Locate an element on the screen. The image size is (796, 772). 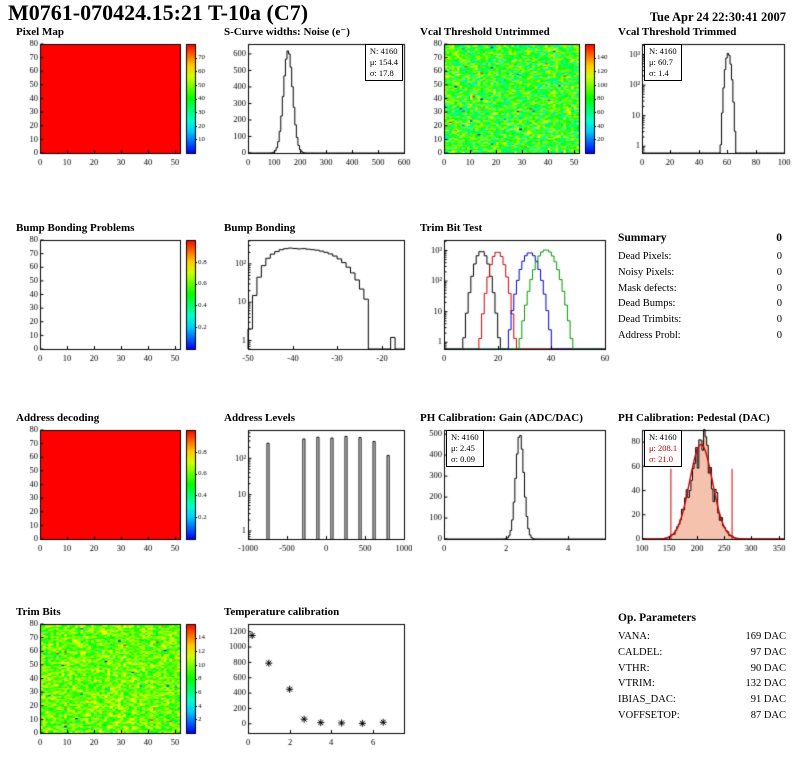
stats-box-vcal-trimmed: N: 4160 μ: 60.7 σ: 1.4 is located at coordinates (663, 63).